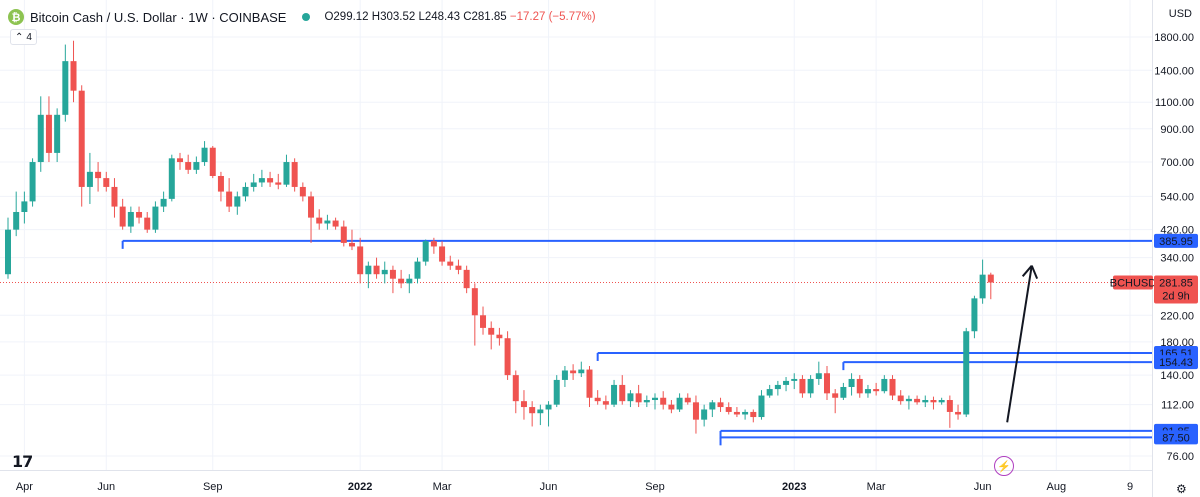 The height and width of the screenshot is (497, 1200). I want to click on y-tick-label: 1400.00, so click(1174, 71).